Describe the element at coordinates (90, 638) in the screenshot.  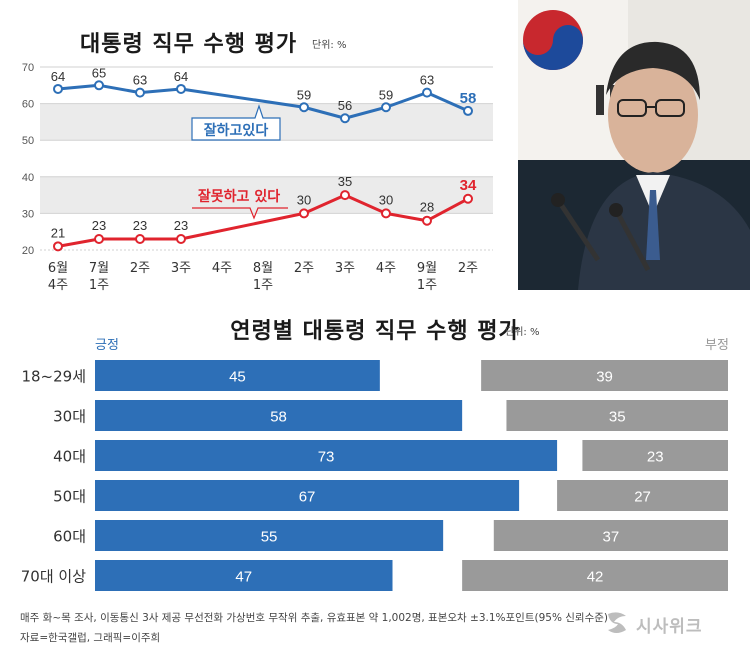
I see `source-credit: 자료=한국갤럽, 그래픽=이주희` at that location.